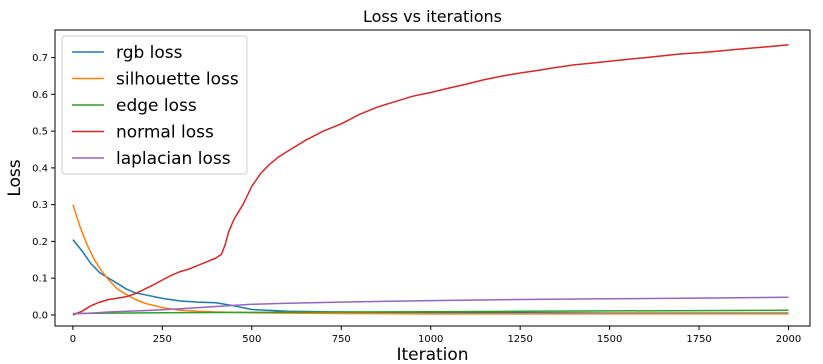  What do you see at coordinates (15, 177) in the screenshot?
I see `y-axis-label: Loss` at bounding box center [15, 177].